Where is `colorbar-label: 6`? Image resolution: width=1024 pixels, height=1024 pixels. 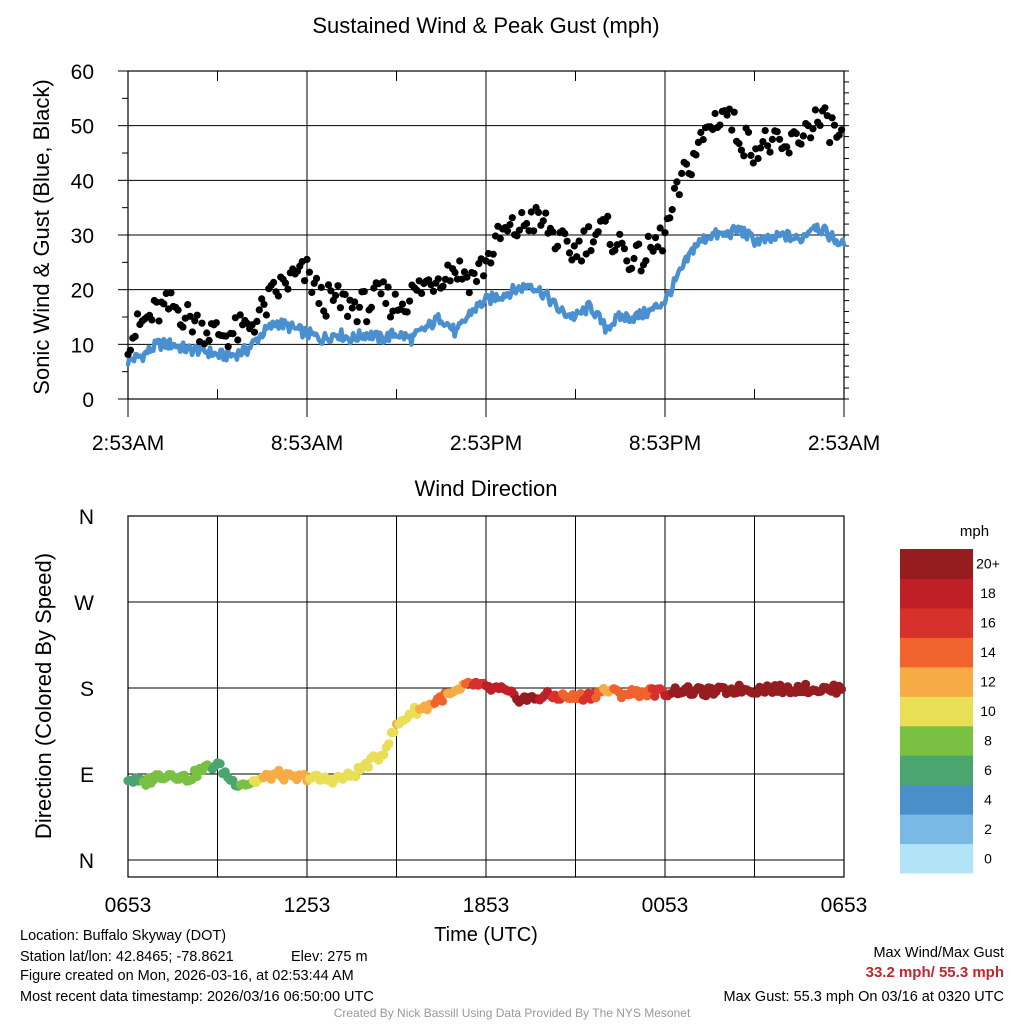 colorbar-label: 6 is located at coordinates (988, 770).